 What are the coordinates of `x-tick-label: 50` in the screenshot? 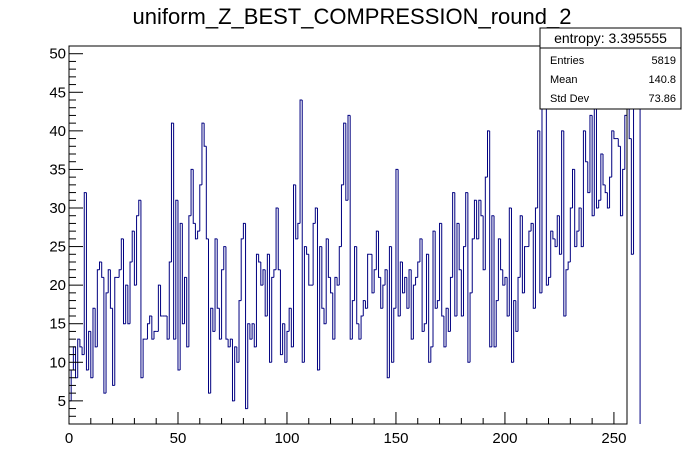 It's located at (178, 438).